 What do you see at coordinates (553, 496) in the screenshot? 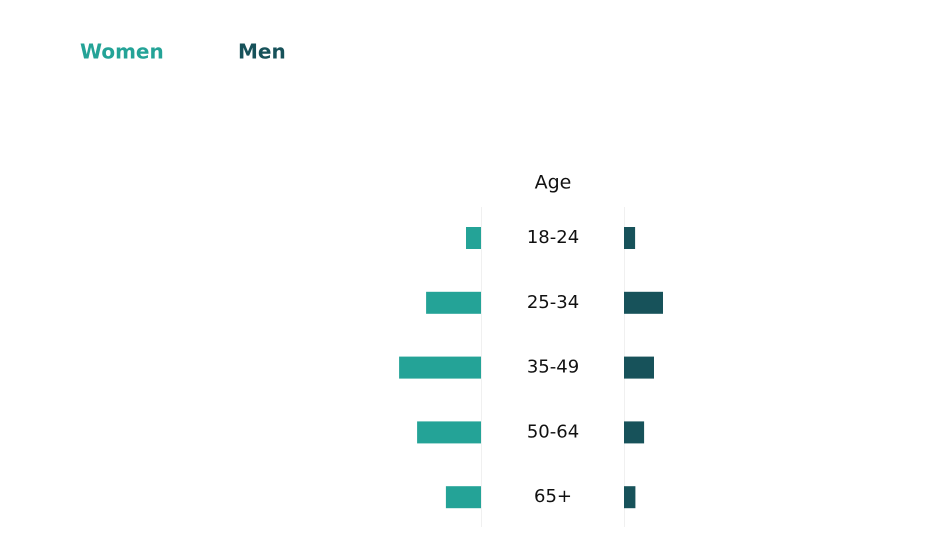
I see `category-label: 65+` at bounding box center [553, 496].